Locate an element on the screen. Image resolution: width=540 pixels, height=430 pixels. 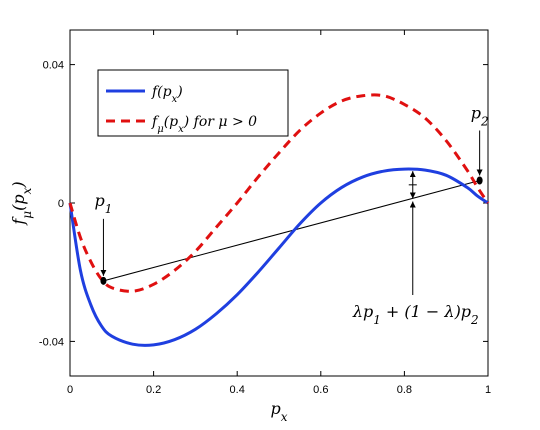
legend-label-f-mu: fμ(px) for μ > 0 is located at coordinates (204, 124).